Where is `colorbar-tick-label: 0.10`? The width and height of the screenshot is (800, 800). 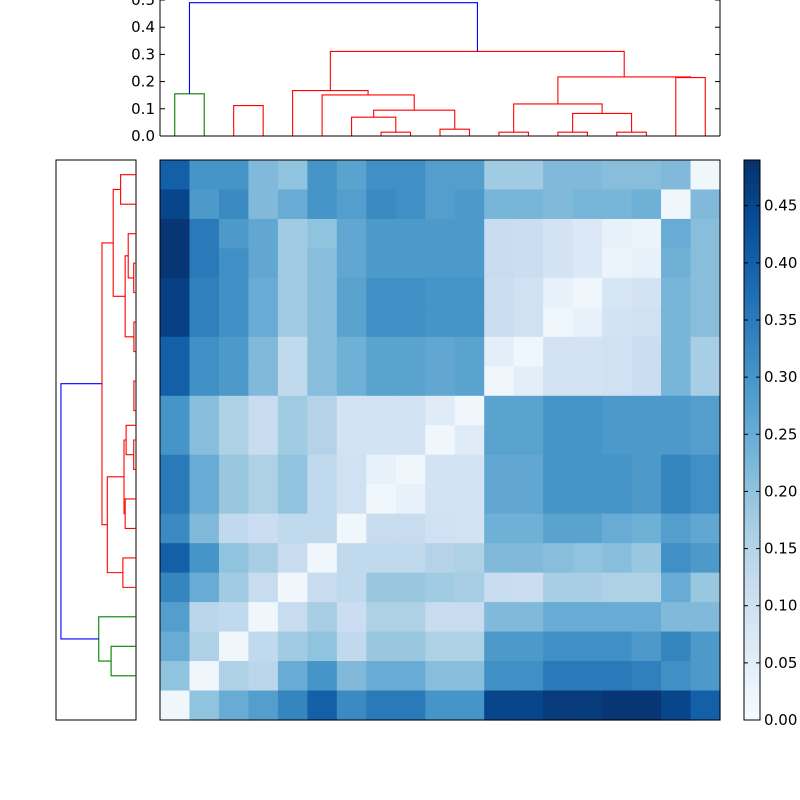
colorbar-tick-label: 0.10 is located at coordinates (780, 606).